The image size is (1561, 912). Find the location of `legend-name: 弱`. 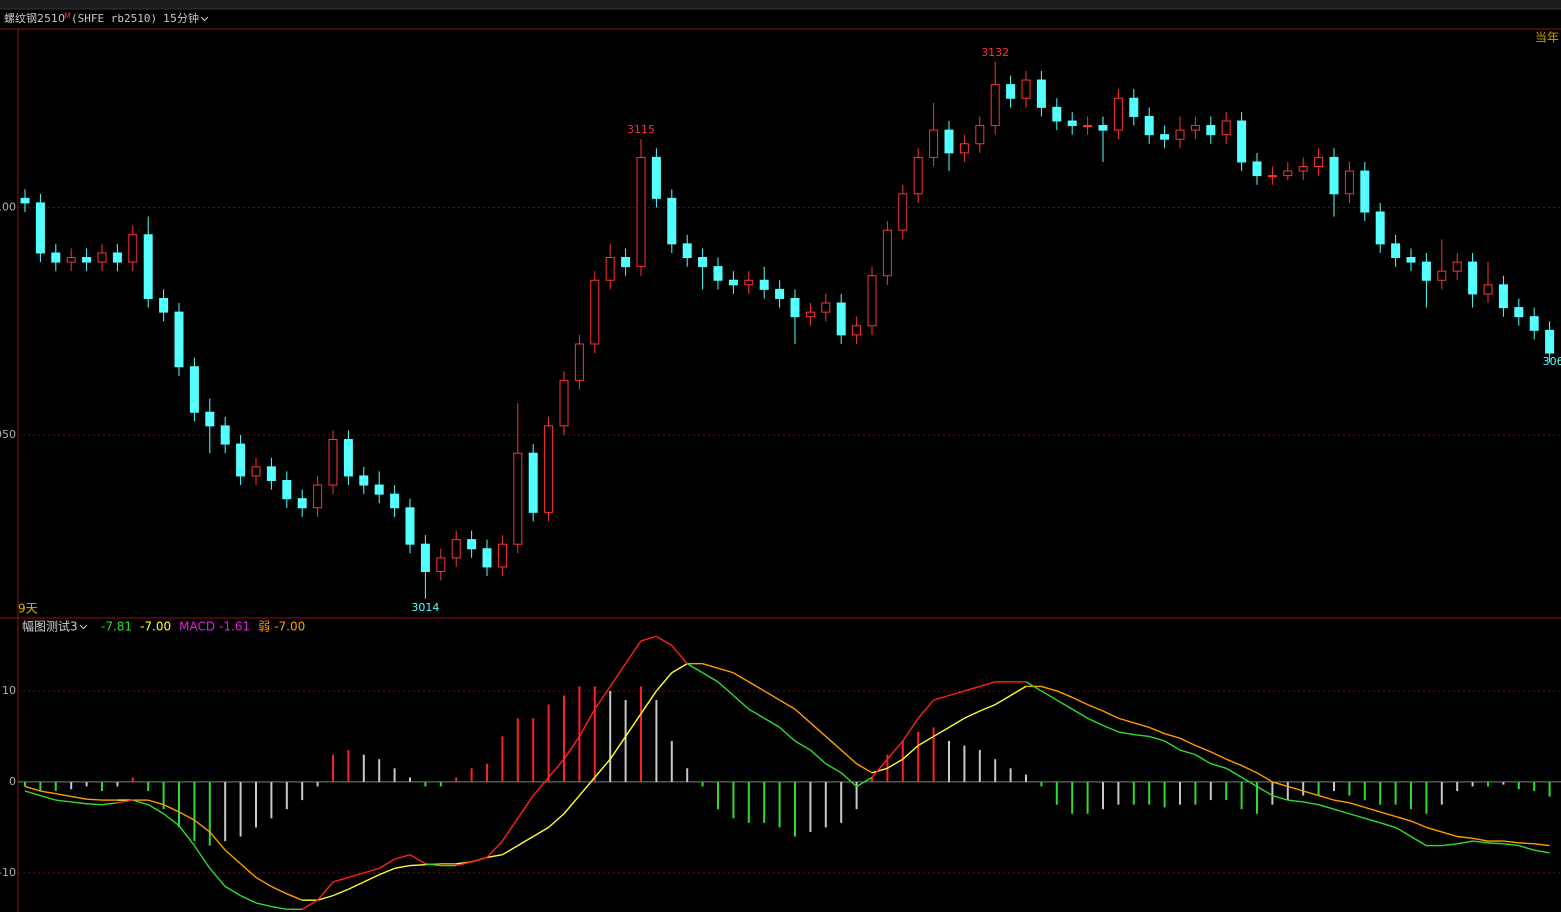

legend-name: 弱 is located at coordinates (264, 627).